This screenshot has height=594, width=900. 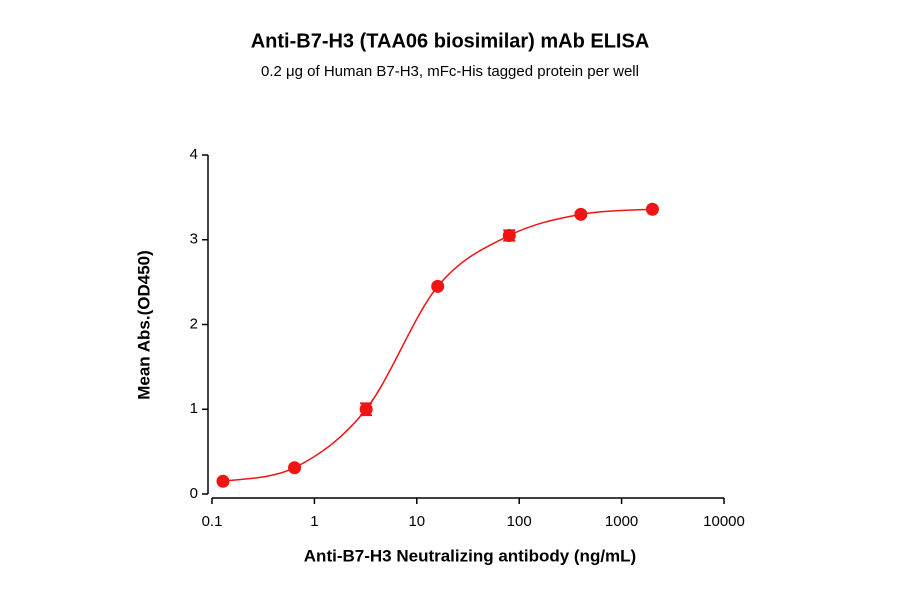 I want to click on x-tick-label: 0.1, so click(x=212, y=521).